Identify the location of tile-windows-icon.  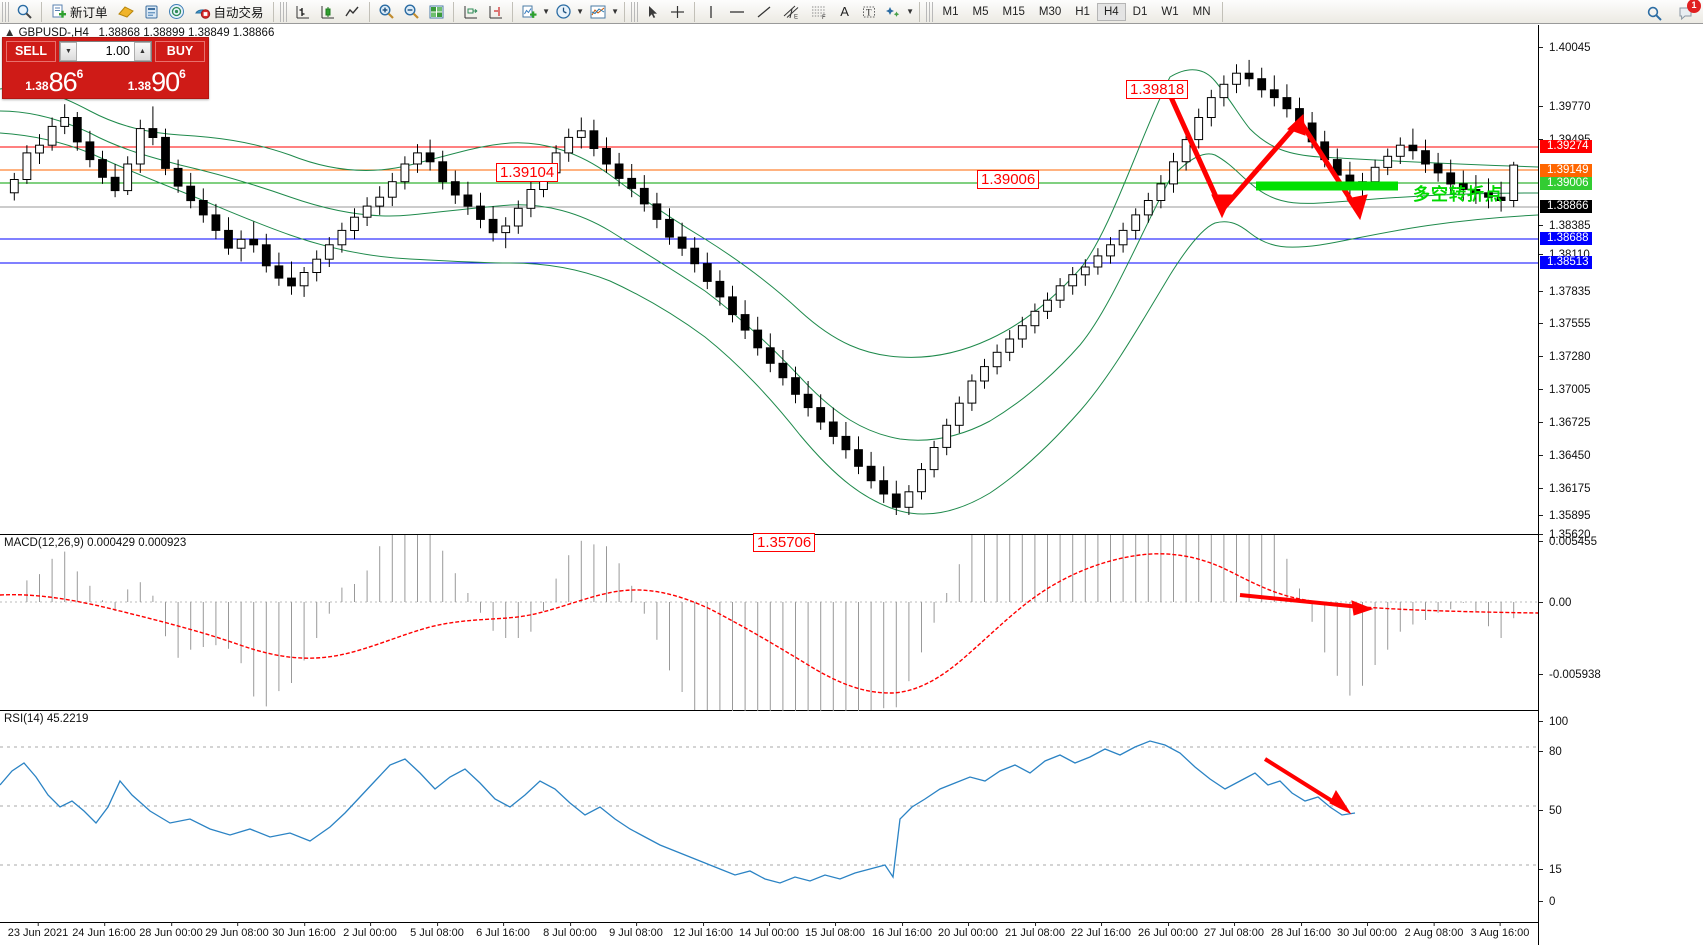
(436, 12).